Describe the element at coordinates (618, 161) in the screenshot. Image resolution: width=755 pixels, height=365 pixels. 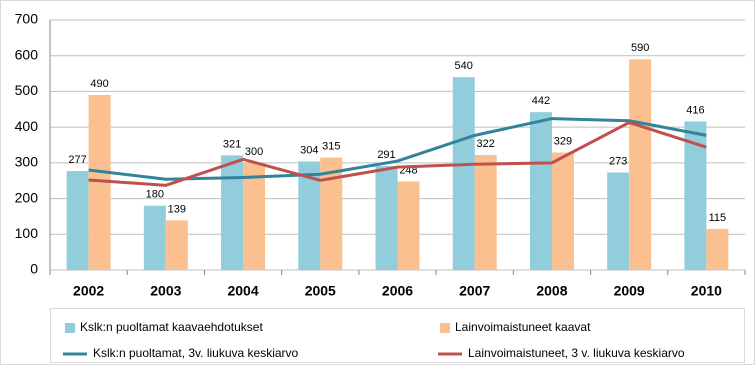
I see `data-label: 273` at that location.